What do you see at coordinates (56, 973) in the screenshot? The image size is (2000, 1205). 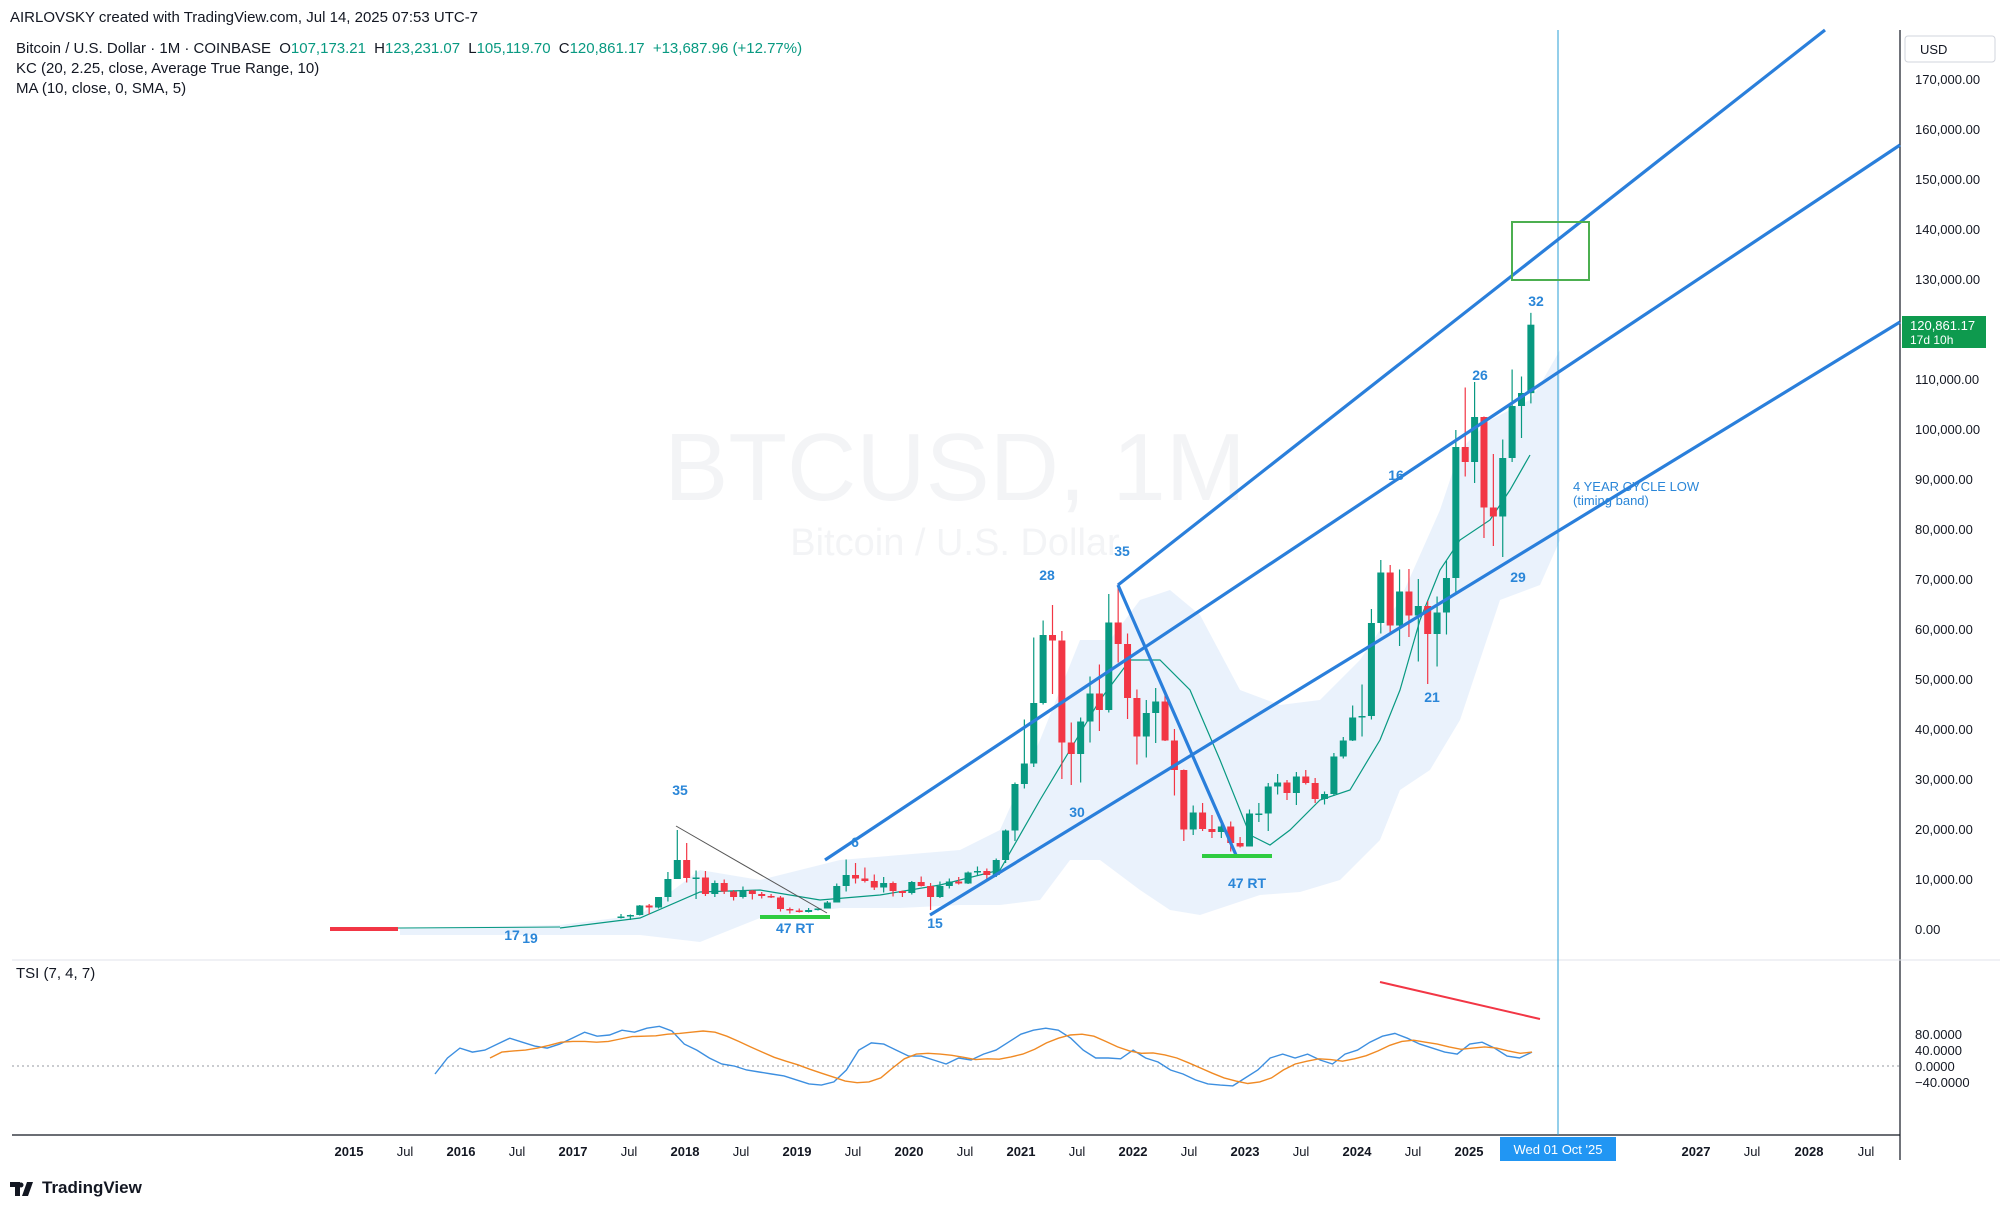 I see `tsi-indicator-legend: TSI (7, 4, 7)` at bounding box center [56, 973].